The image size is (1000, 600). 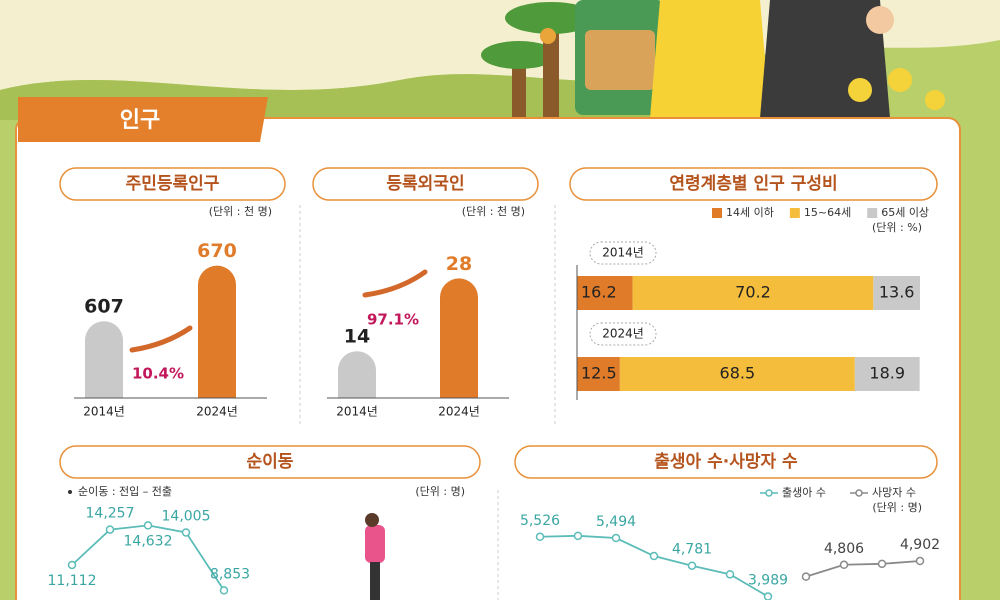 I want to click on panel-title: 주민등록인구, so click(x=173, y=184).